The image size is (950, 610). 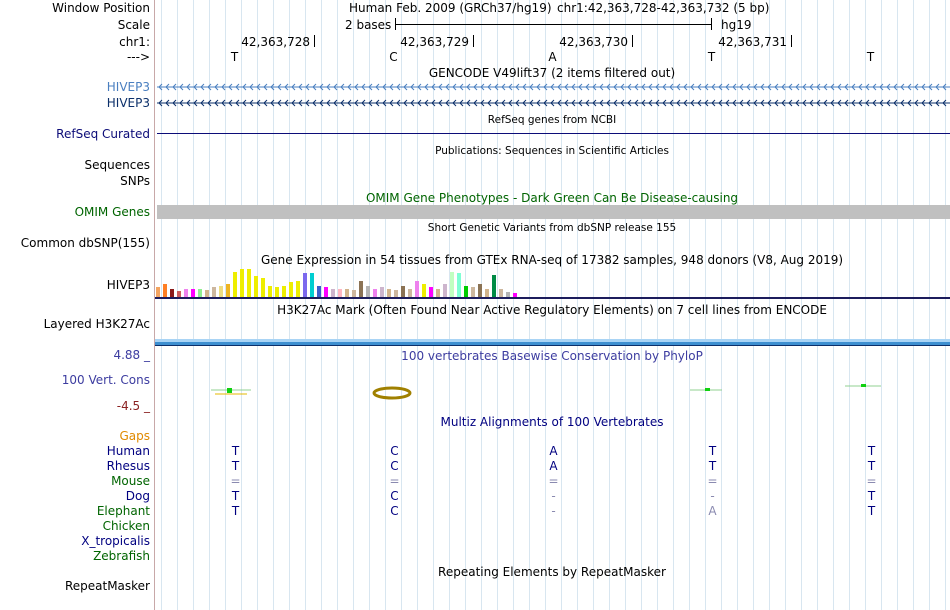 I want to click on species-label-rhesus: Rhesus, so click(x=128, y=466).